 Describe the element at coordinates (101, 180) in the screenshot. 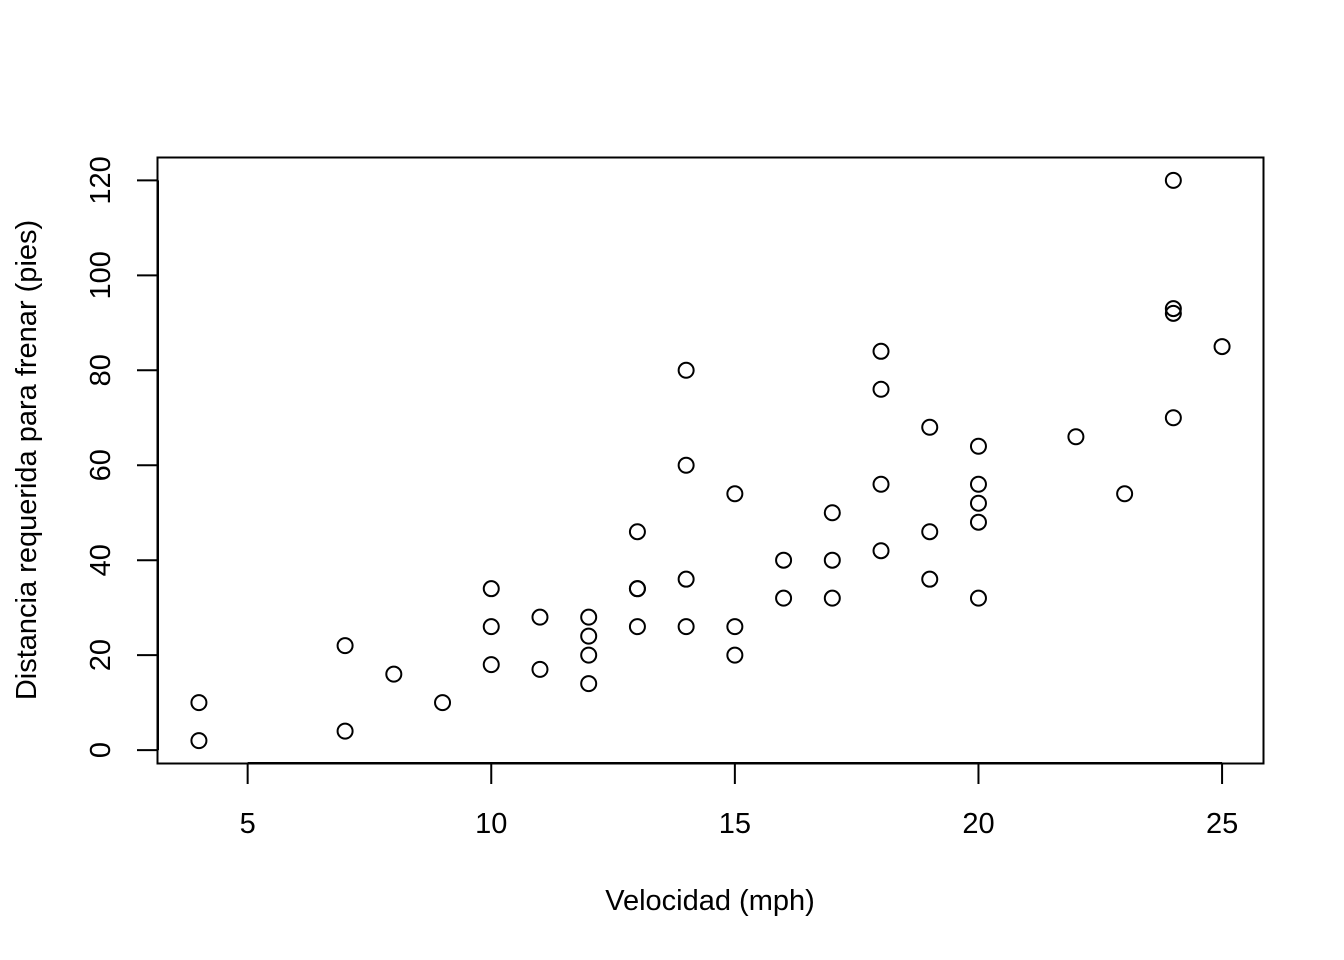

I see `y-tick-label: 120` at that location.